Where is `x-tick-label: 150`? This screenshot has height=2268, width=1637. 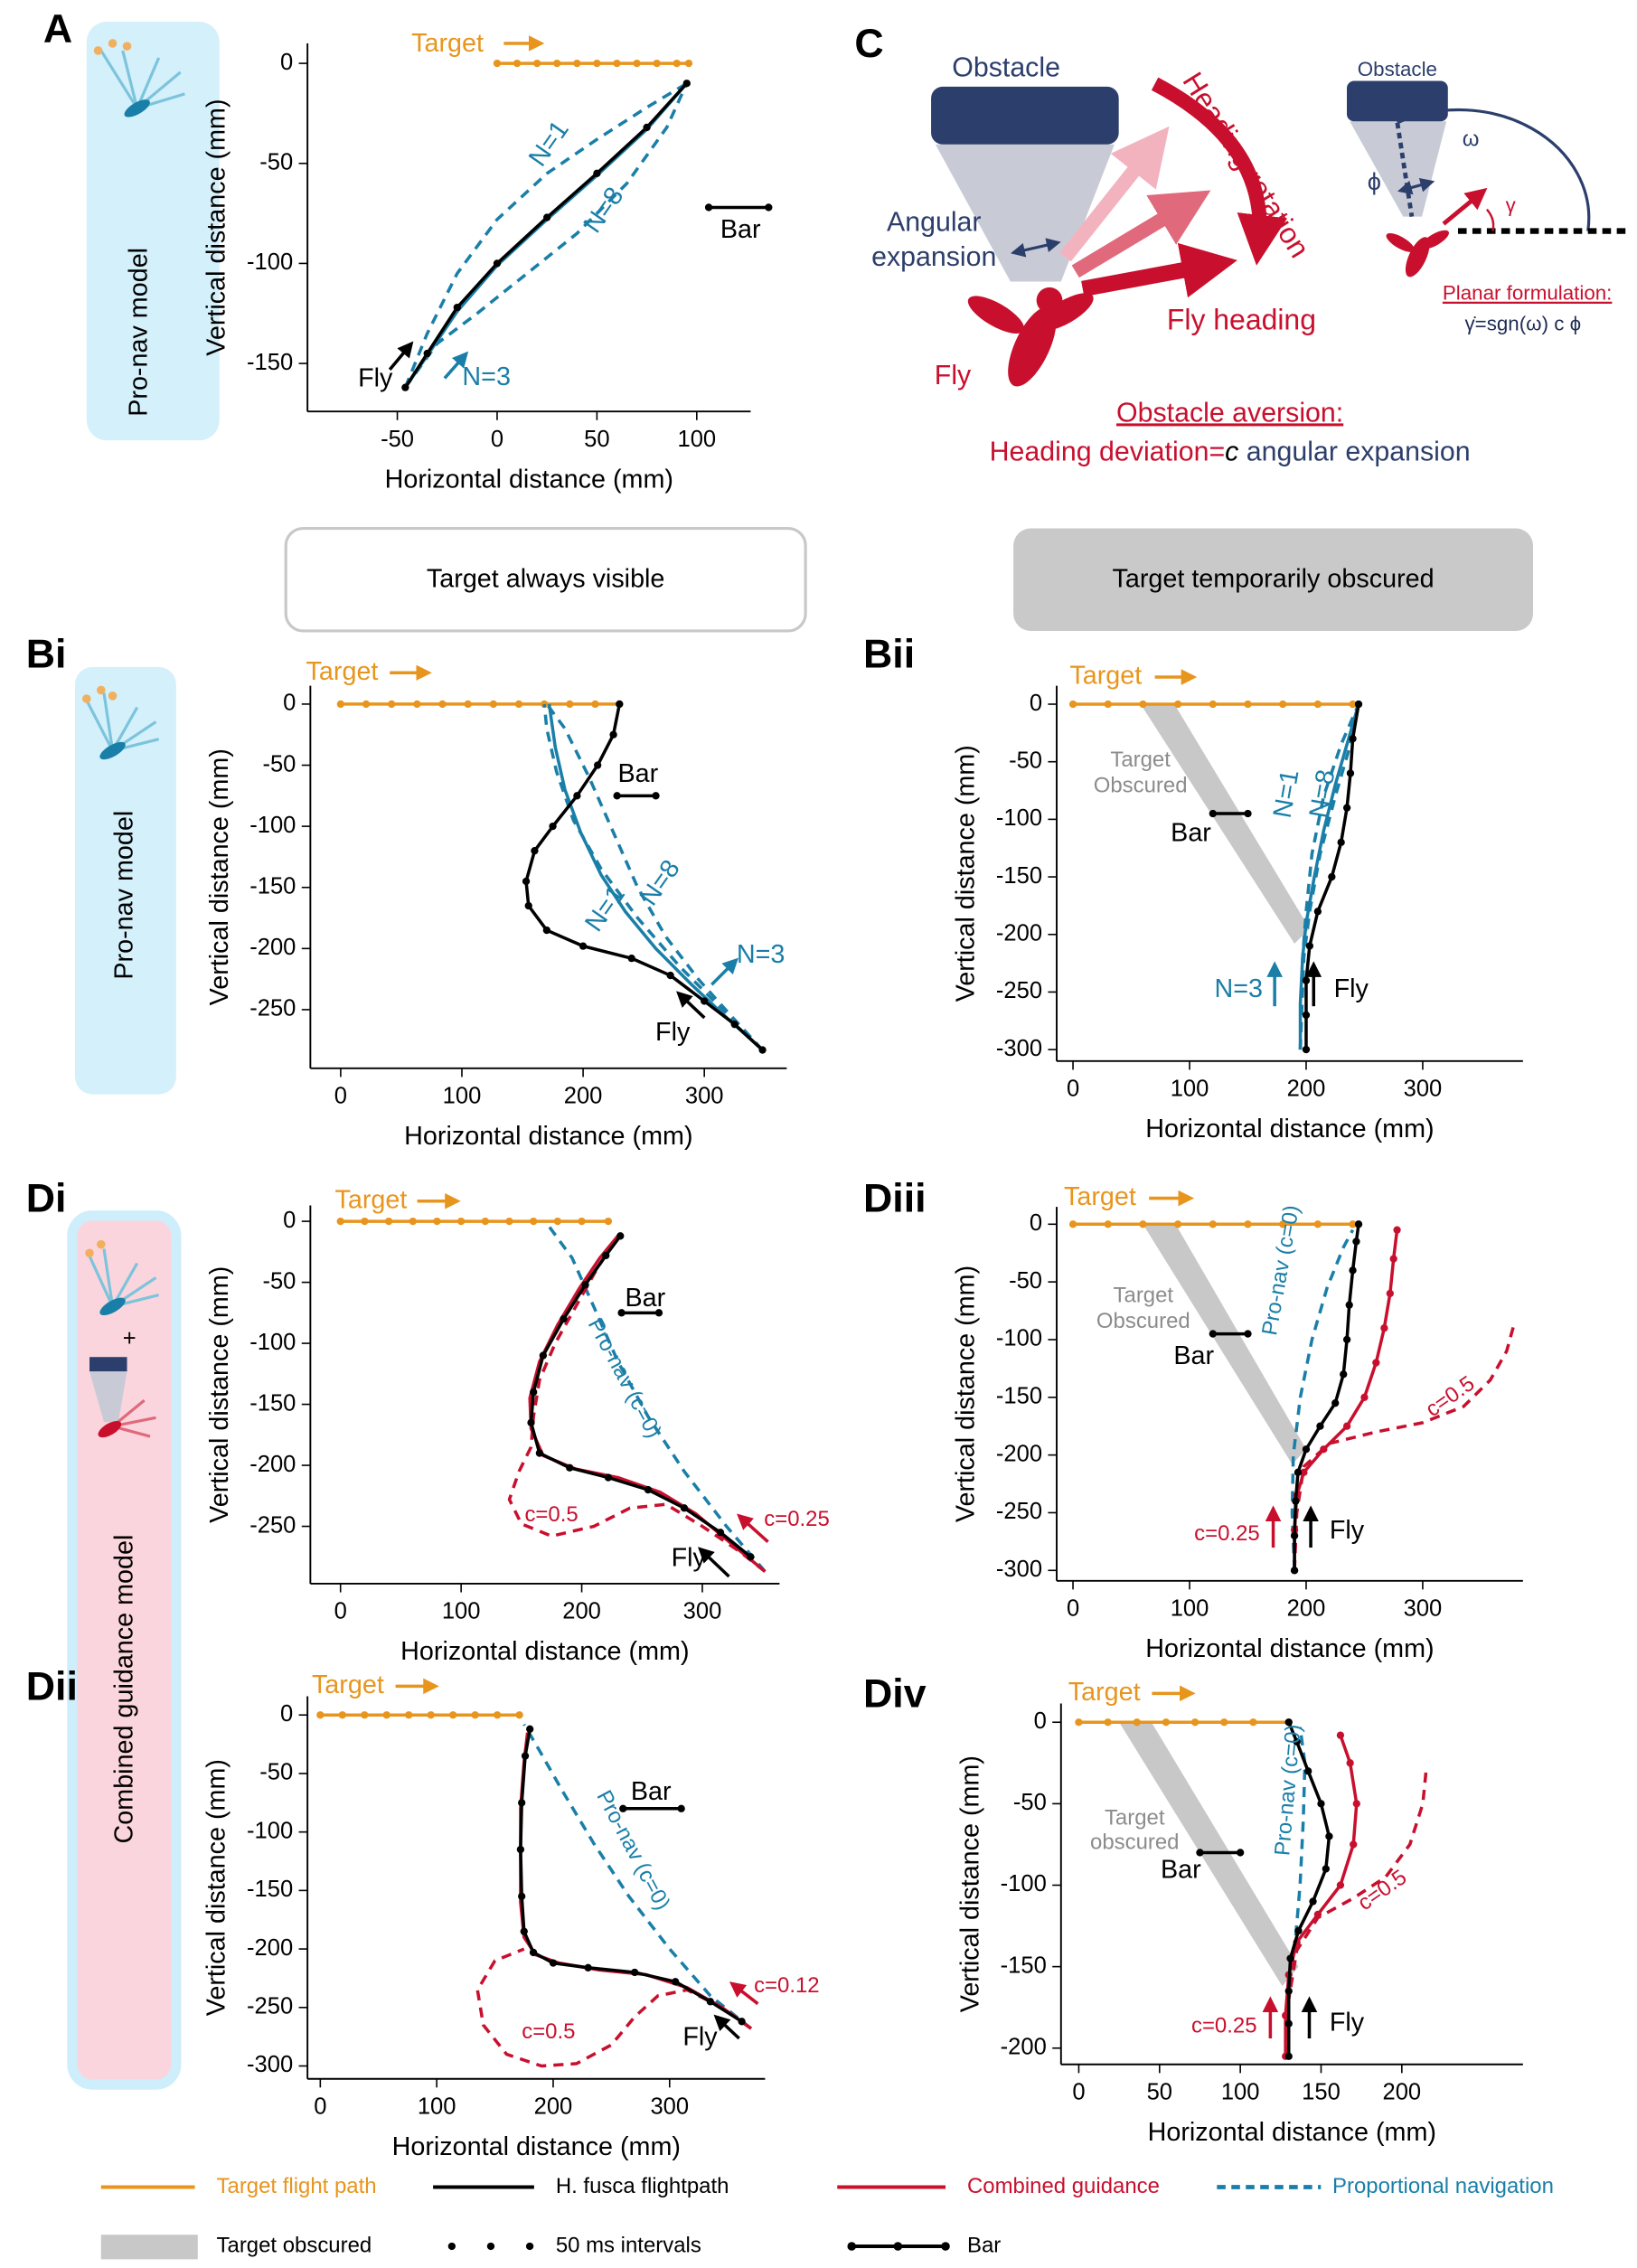 x-tick-label: 150 is located at coordinates (1321, 2091).